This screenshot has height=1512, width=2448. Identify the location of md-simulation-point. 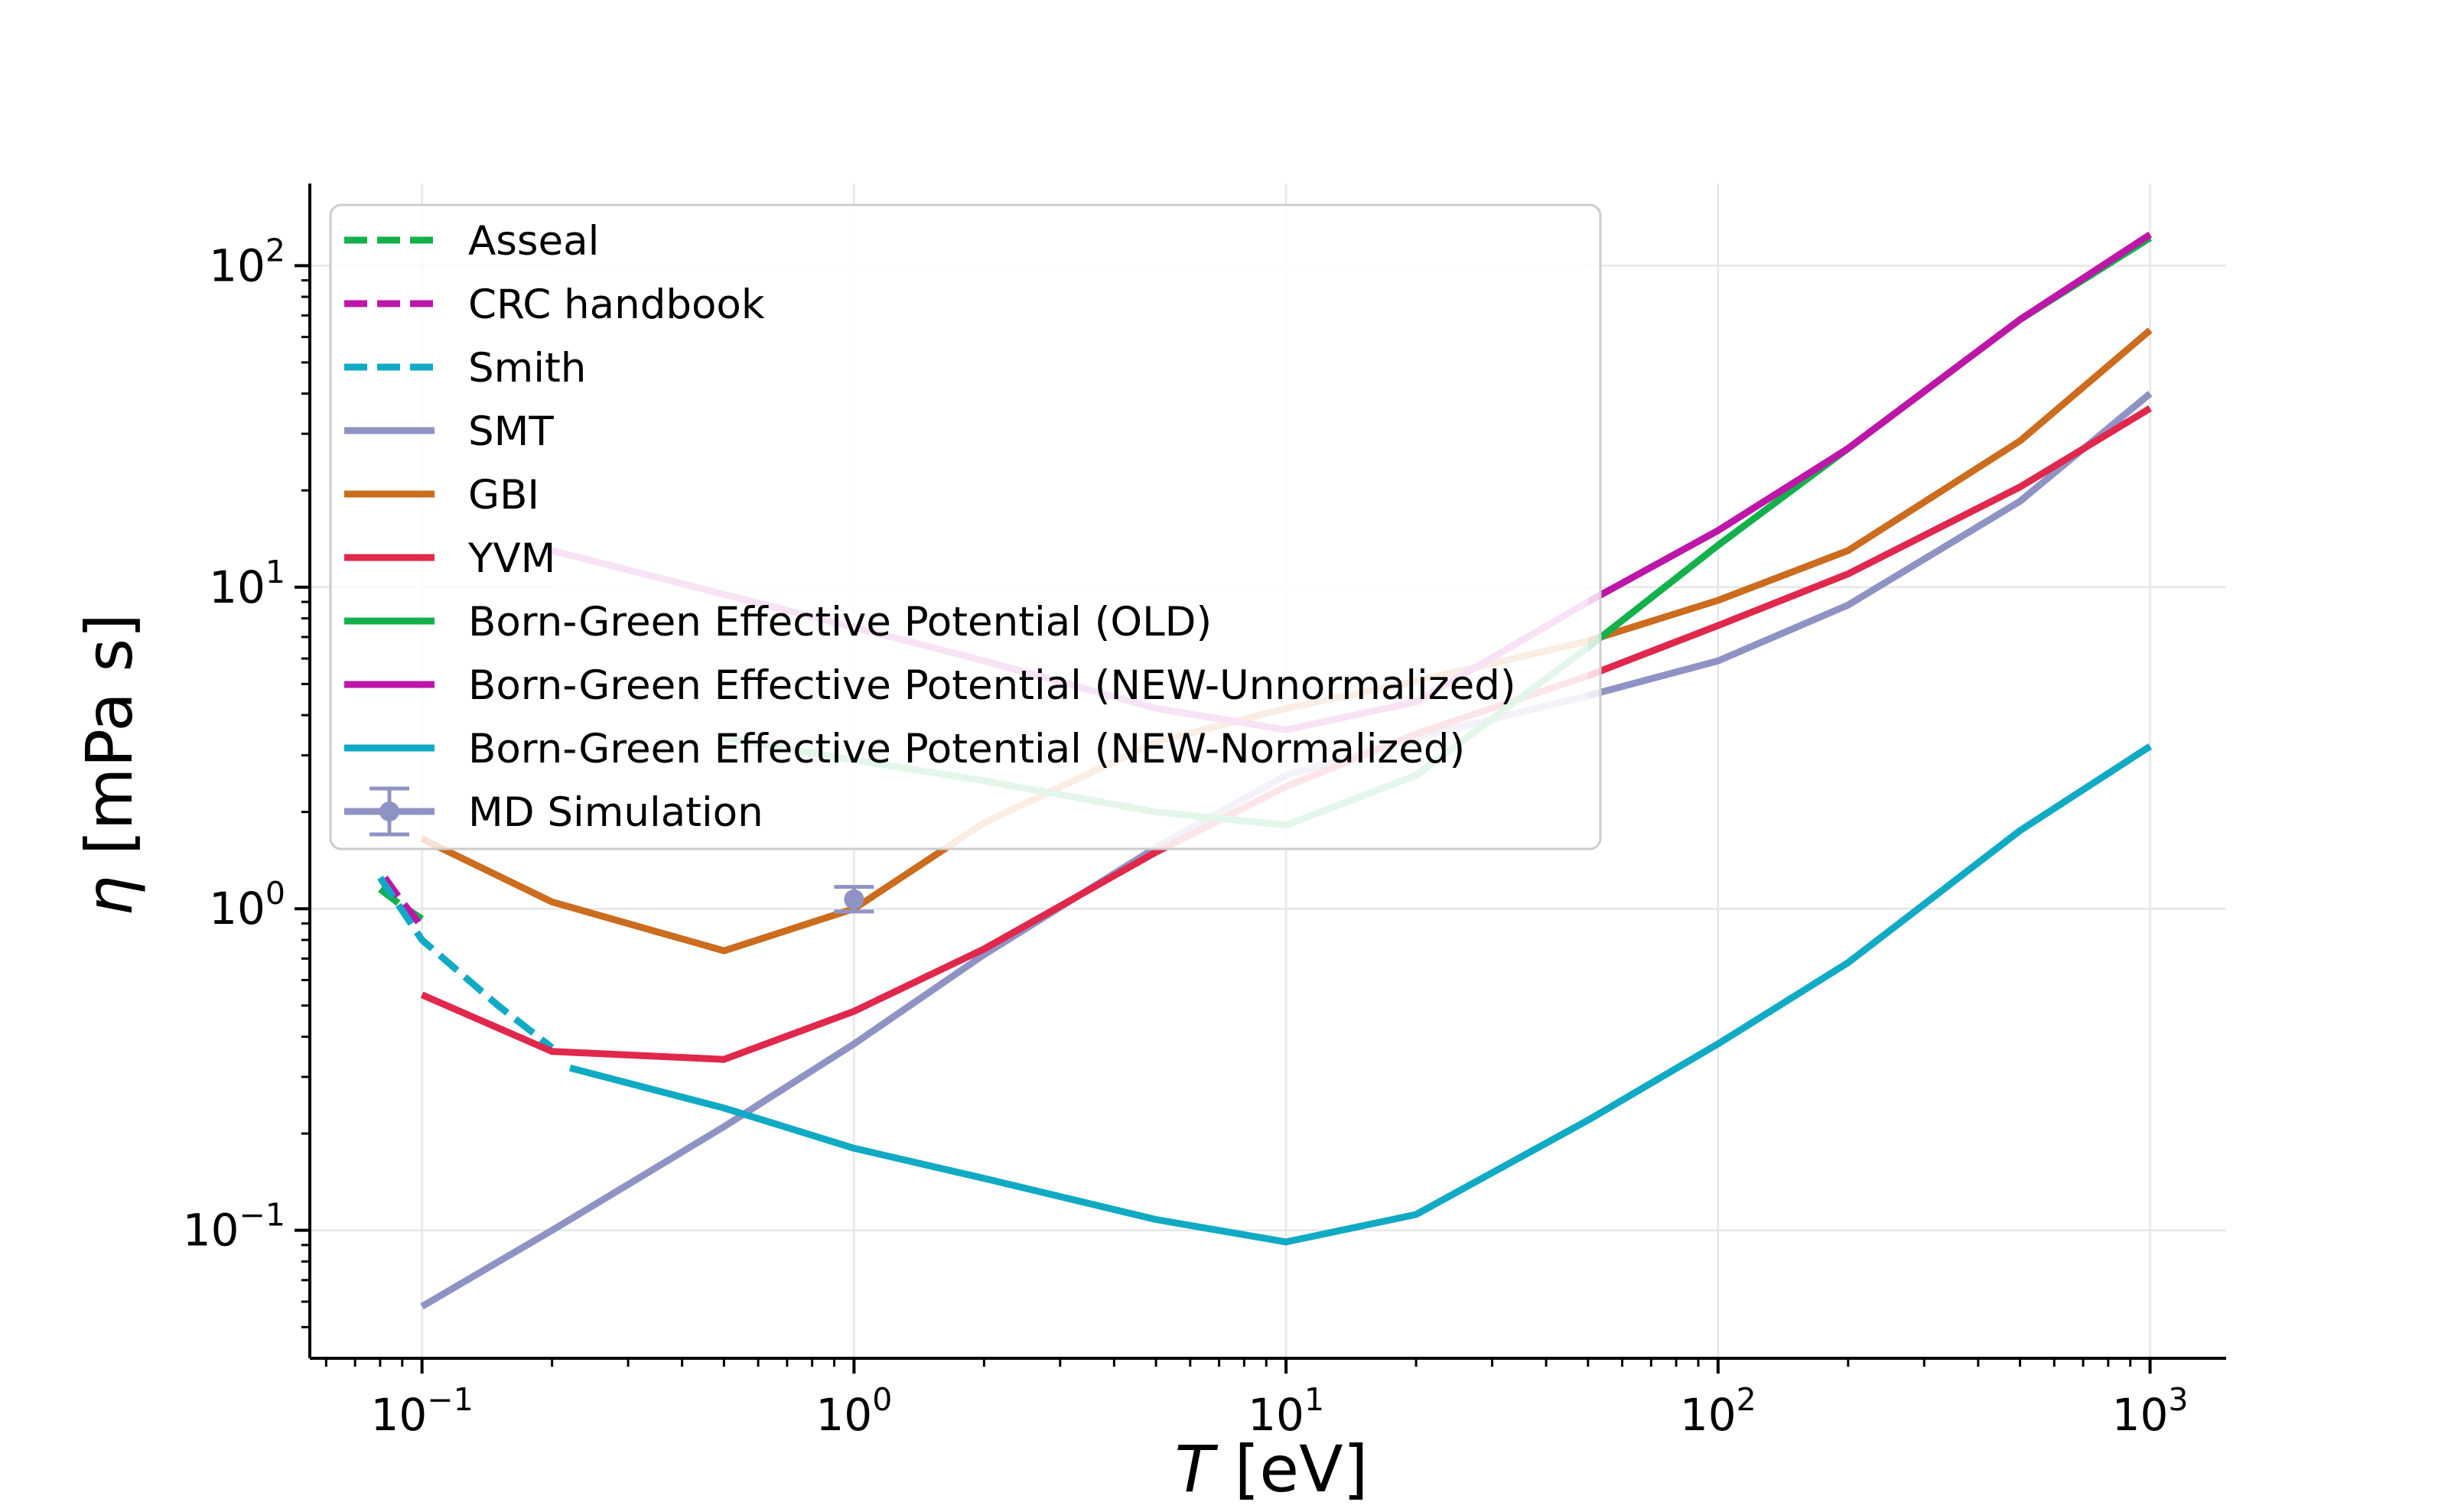
(854, 899).